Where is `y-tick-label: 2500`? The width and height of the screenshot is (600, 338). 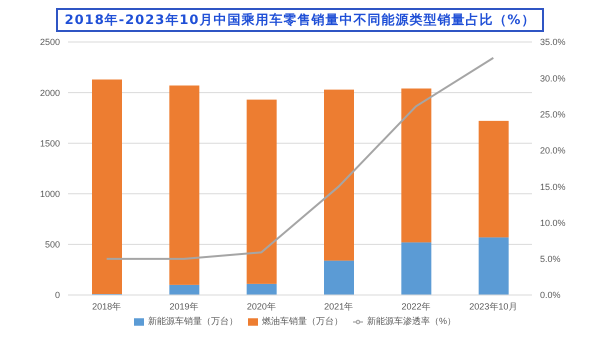 y-tick-label: 2500 is located at coordinates (50, 42).